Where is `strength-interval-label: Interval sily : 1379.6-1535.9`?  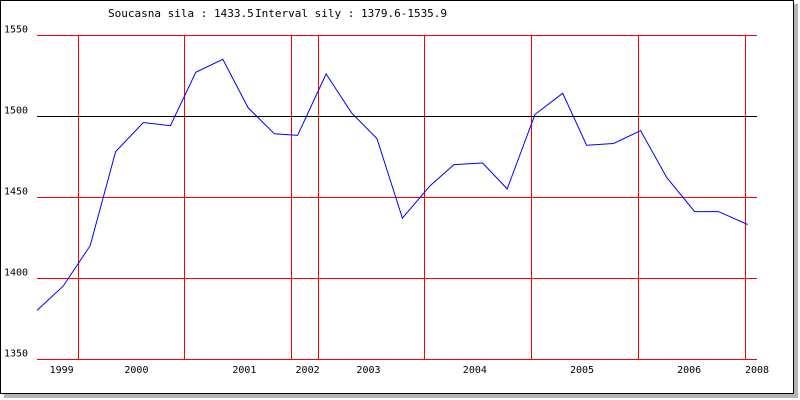
strength-interval-label: Interval sily : 1379.6-1535.9 is located at coordinates (351, 13).